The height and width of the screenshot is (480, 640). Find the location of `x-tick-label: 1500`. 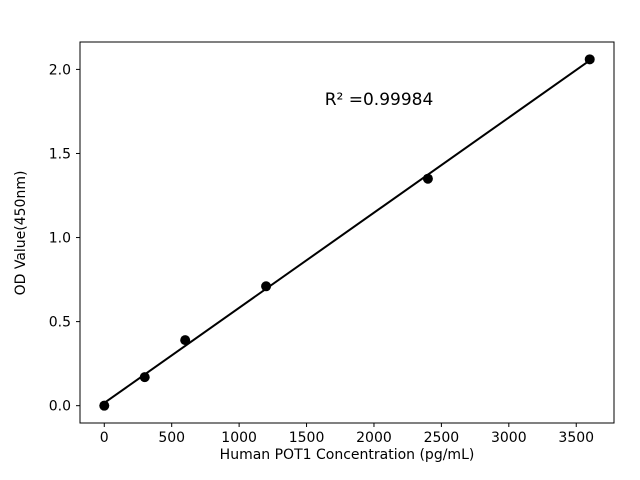

x-tick-label: 1500 is located at coordinates (307, 438).